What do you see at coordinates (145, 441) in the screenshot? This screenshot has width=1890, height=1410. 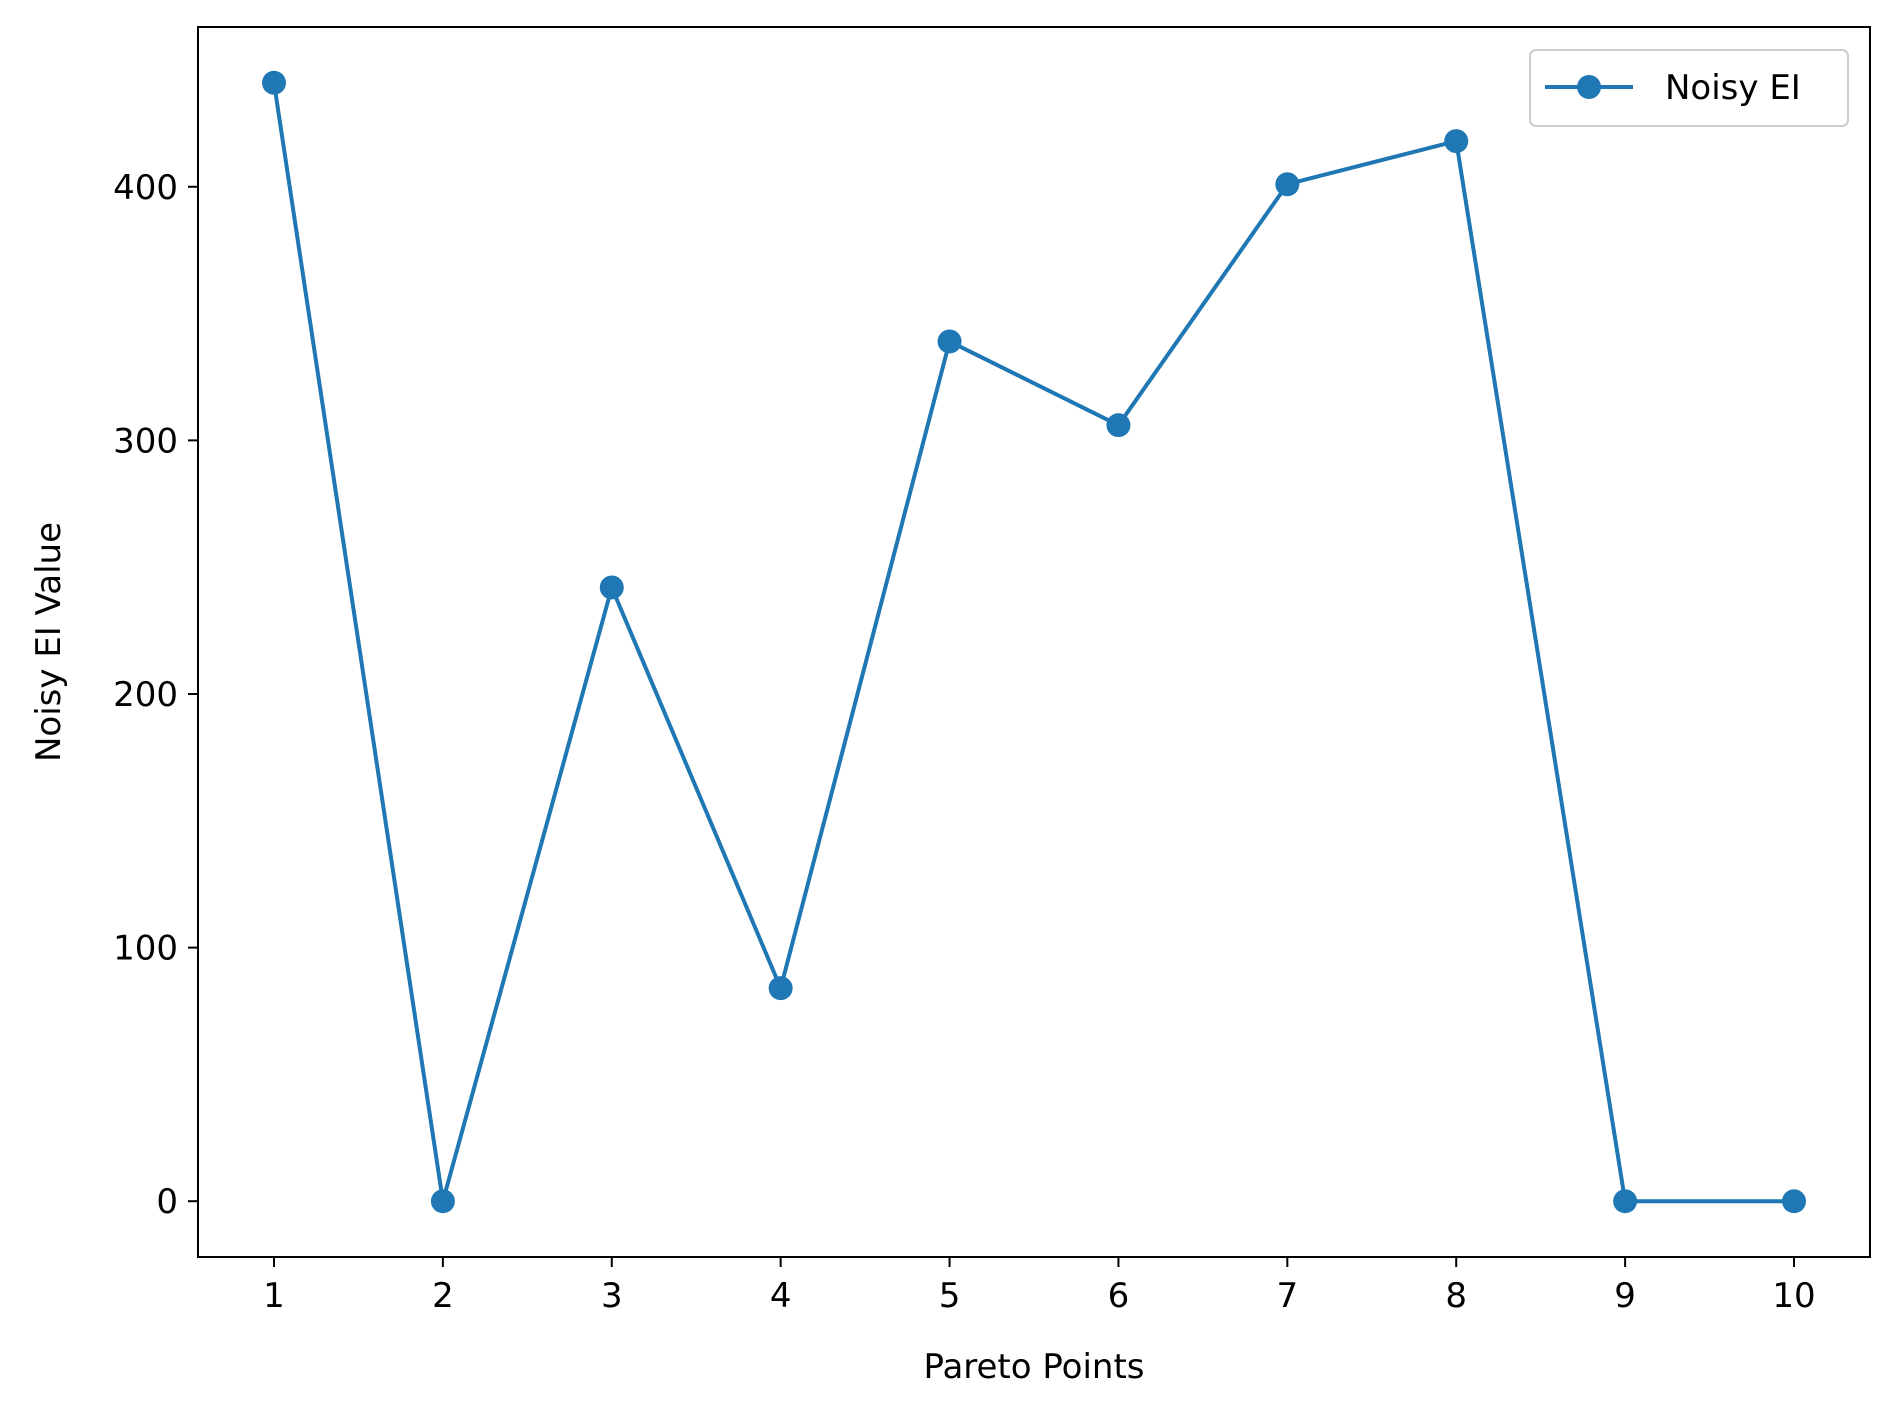 I see `y-tick-label: 300` at bounding box center [145, 441].